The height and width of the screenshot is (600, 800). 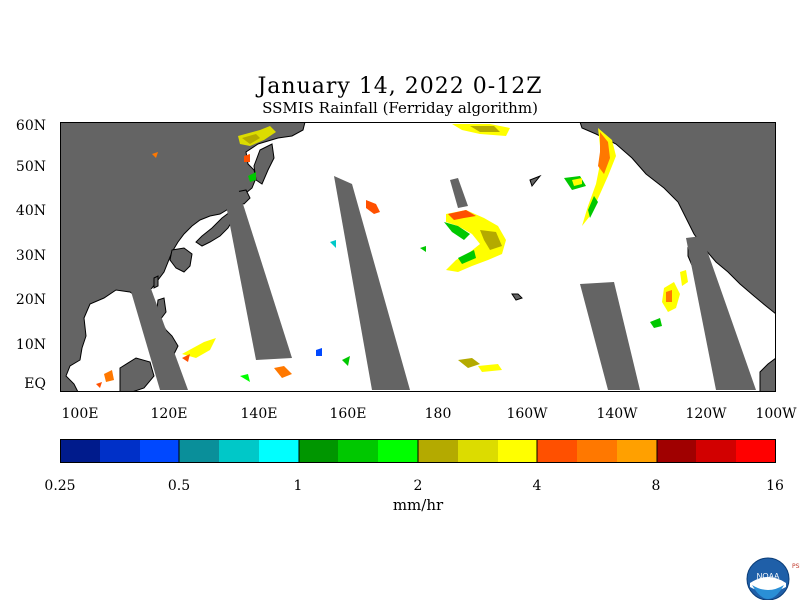 What do you see at coordinates (400, 108) in the screenshot?
I see `map-subtitle: SSMIS Rainfall (Ferriday algorithm)` at bounding box center [400, 108].